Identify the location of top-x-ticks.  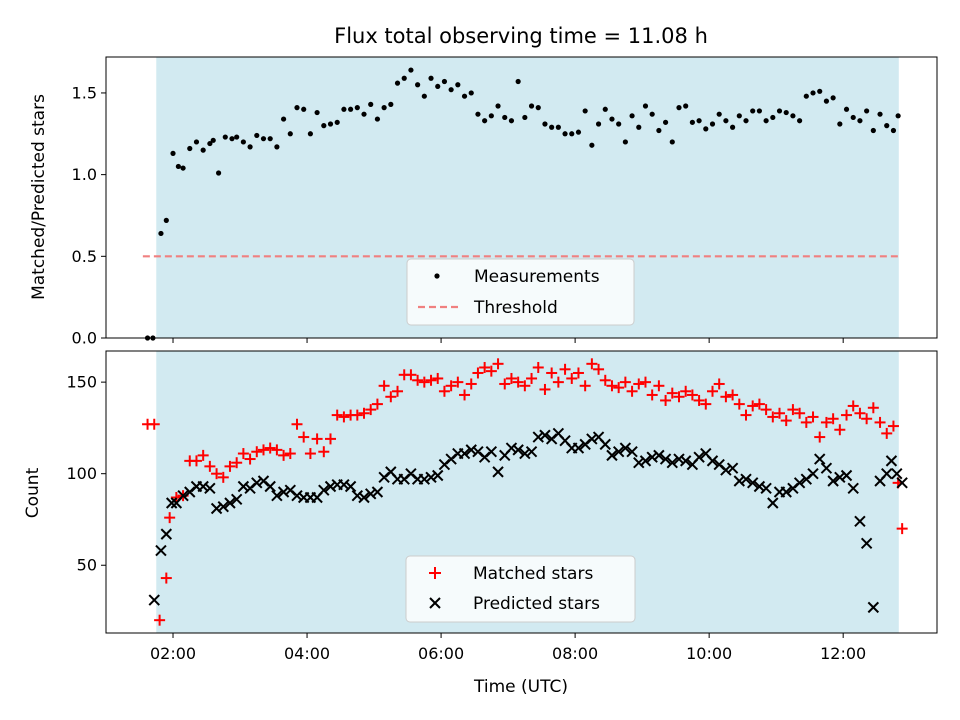
(508, 340).